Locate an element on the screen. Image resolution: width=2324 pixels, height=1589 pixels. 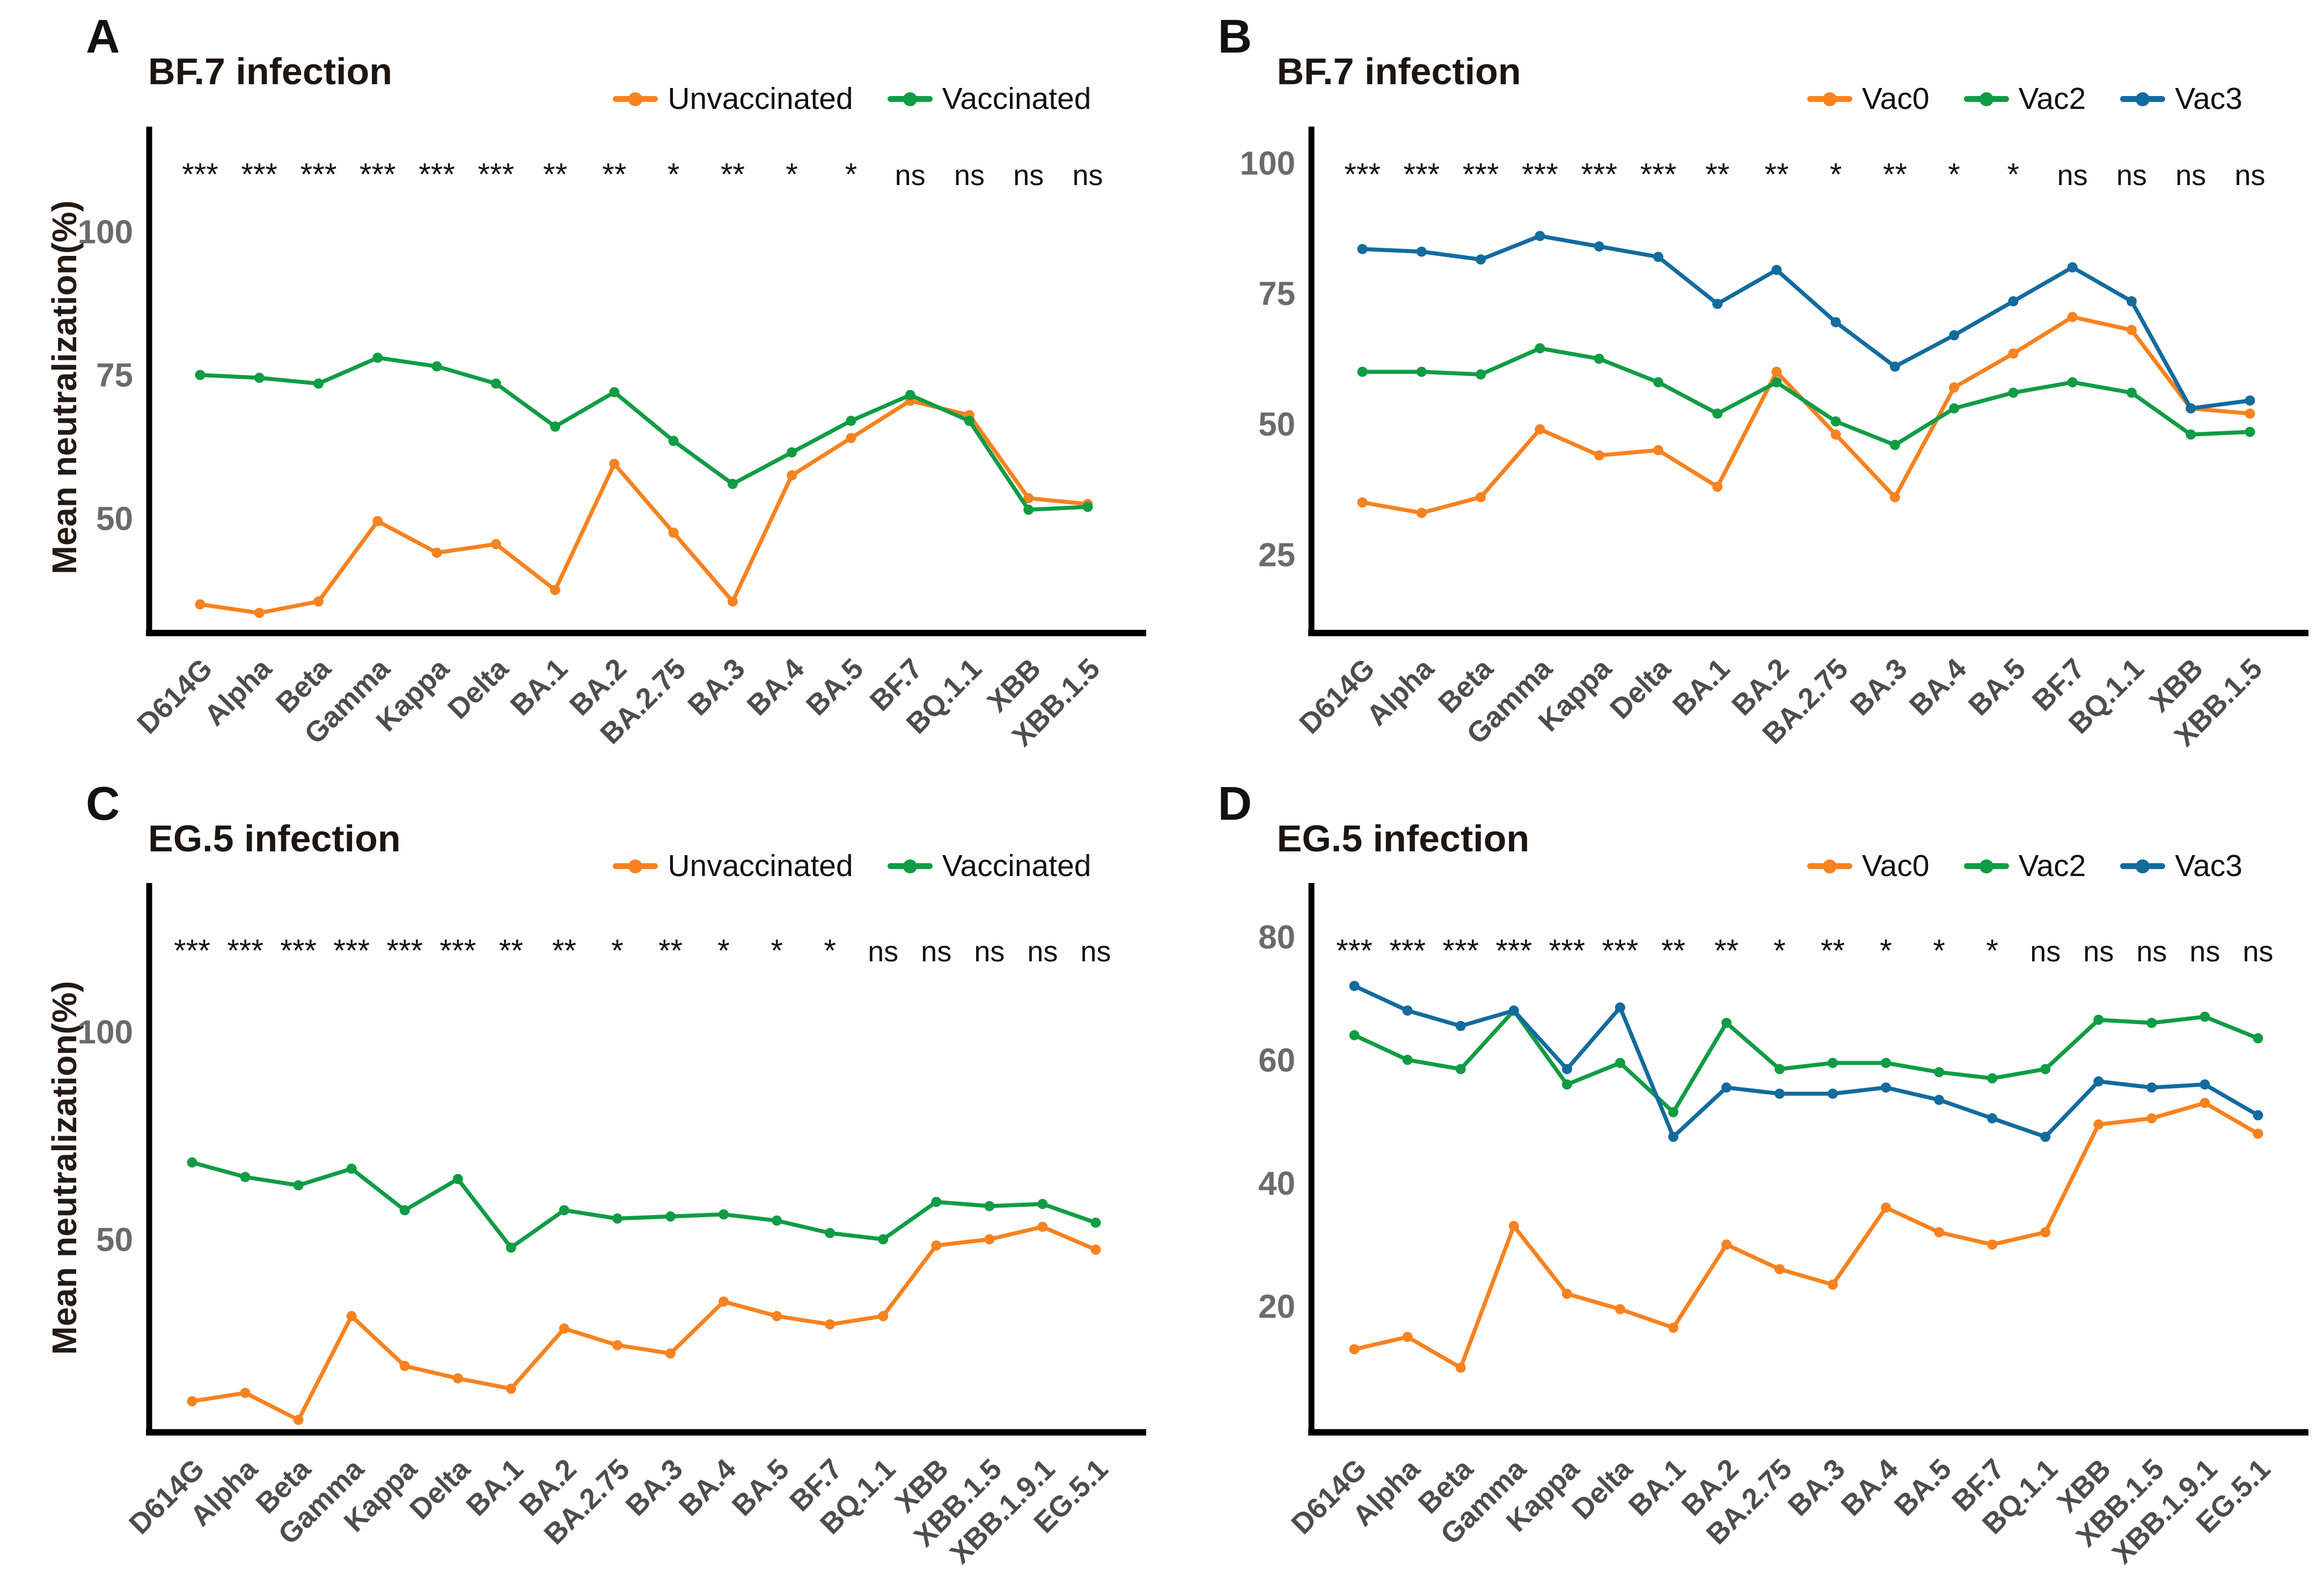
x-category-label: BA.3 is located at coordinates (1816, 1487).